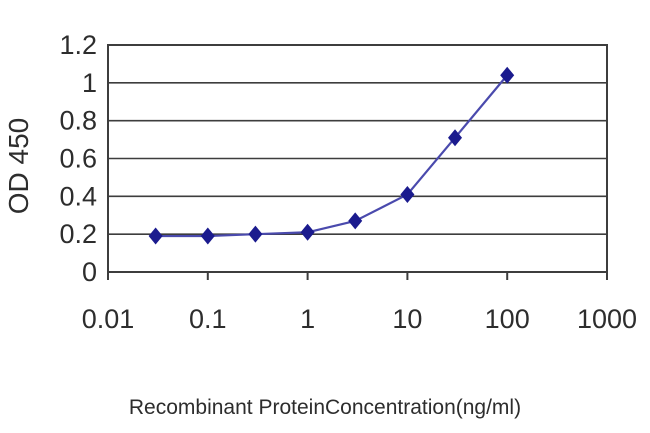  What do you see at coordinates (108, 319) in the screenshot?
I see `x-tick-label: 0.01` at bounding box center [108, 319].